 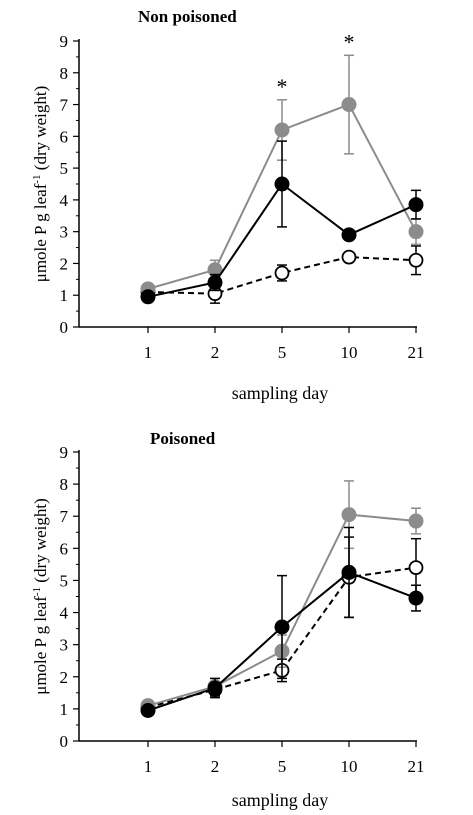 I want to click on series-open-dashed, so click(x=282, y=274).